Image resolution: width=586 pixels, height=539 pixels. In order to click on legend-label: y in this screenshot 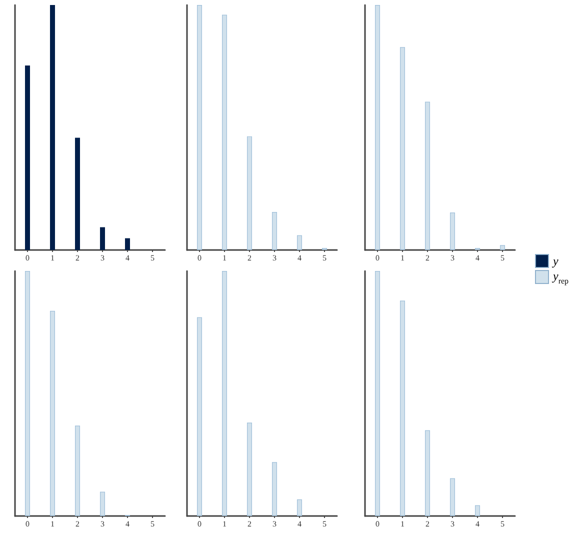, I will do `click(555, 261)`.